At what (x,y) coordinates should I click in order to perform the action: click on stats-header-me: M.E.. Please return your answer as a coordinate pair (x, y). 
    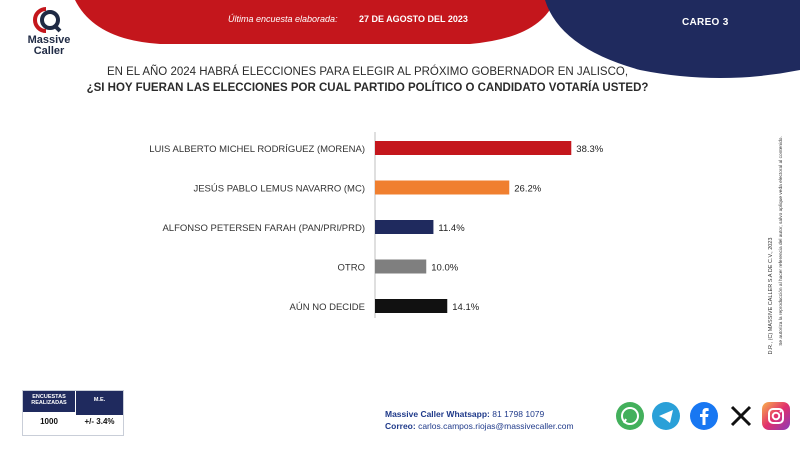
    Looking at the image, I should click on (99, 403).